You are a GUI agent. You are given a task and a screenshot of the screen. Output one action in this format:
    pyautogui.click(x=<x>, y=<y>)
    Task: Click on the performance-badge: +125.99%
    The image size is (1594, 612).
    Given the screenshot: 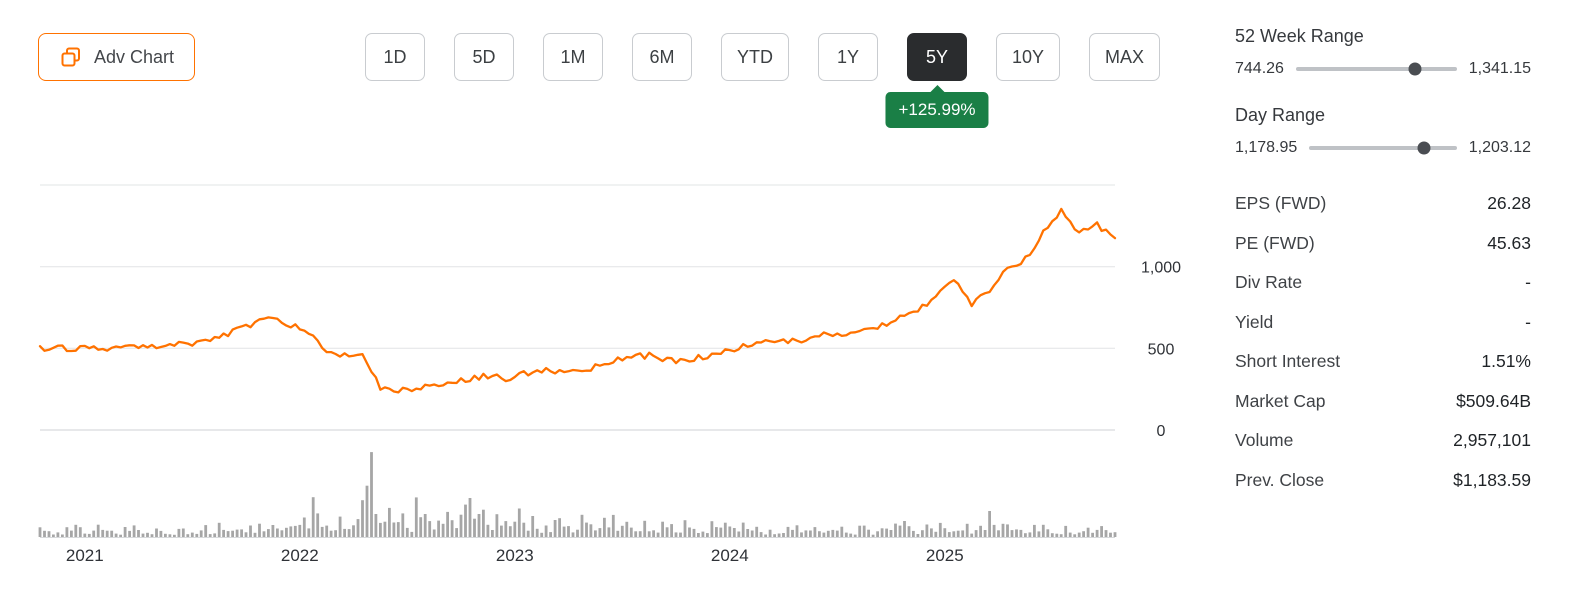 What is the action you would take?
    pyautogui.click(x=937, y=106)
    